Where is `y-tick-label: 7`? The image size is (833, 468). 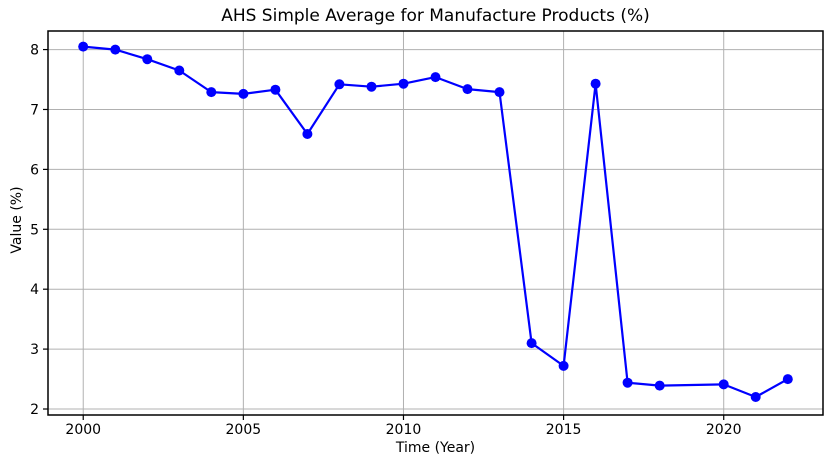
y-tick-label: 7 is located at coordinates (34, 110).